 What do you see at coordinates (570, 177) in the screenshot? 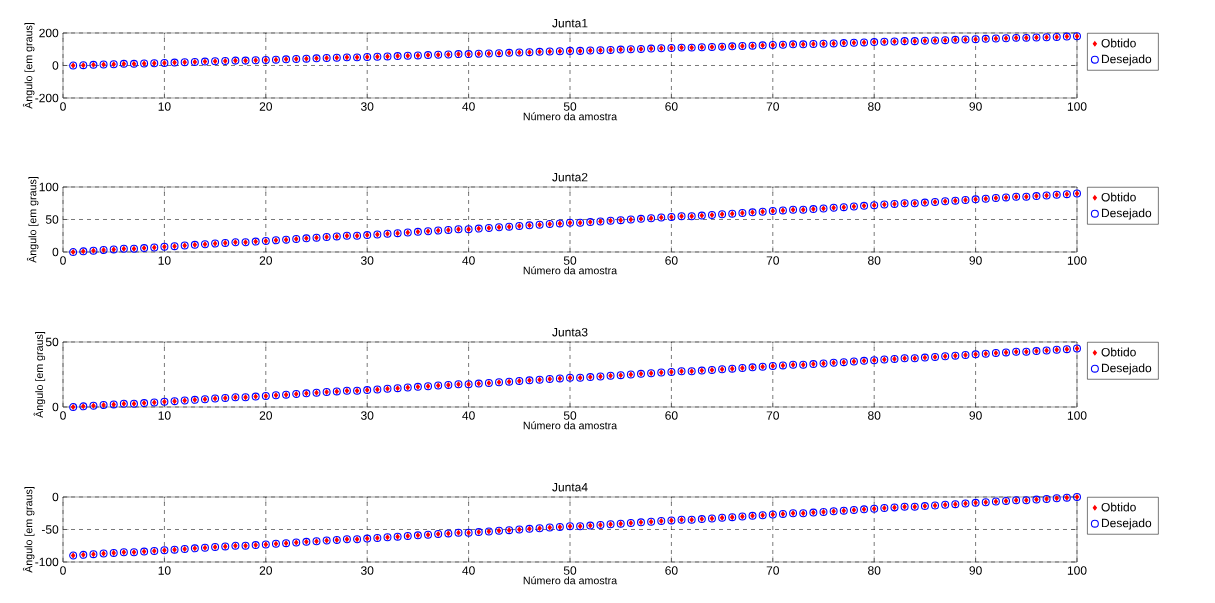
I see `chart-title: Junta2` at bounding box center [570, 177].